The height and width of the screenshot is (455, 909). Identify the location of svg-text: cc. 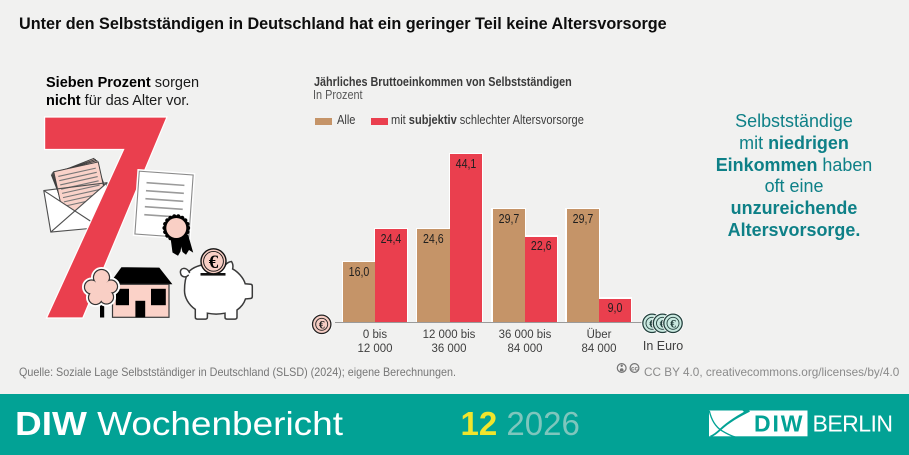
(635, 368).